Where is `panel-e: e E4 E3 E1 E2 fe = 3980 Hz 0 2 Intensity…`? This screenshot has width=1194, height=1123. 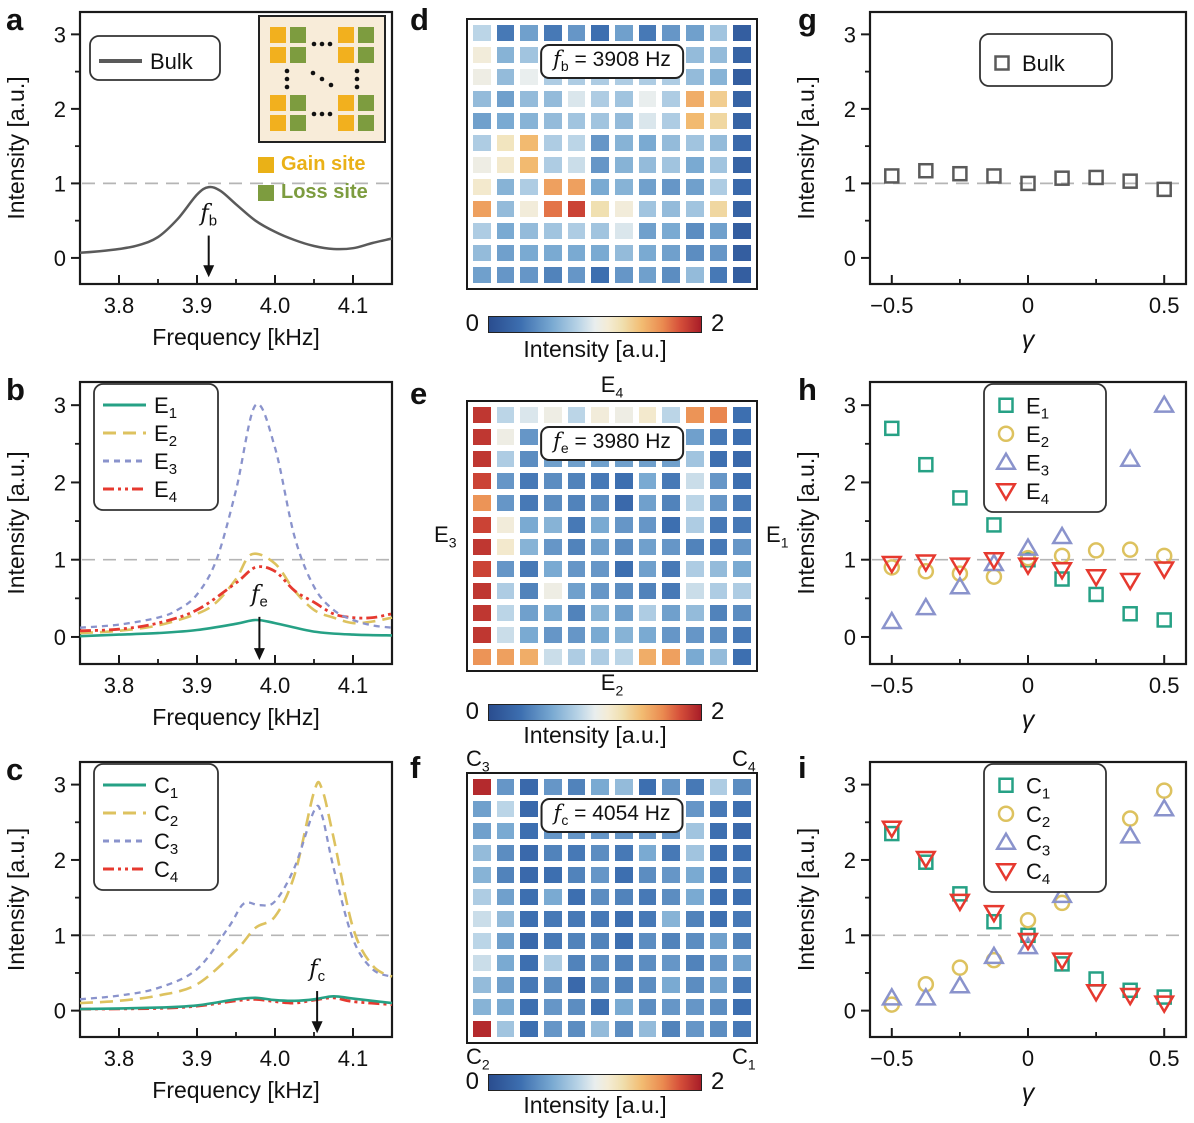
panel-e: e E4 E3 E1 E2 fe = 3980 Hz 0 2 Intensity… is located at coordinates (595, 560).